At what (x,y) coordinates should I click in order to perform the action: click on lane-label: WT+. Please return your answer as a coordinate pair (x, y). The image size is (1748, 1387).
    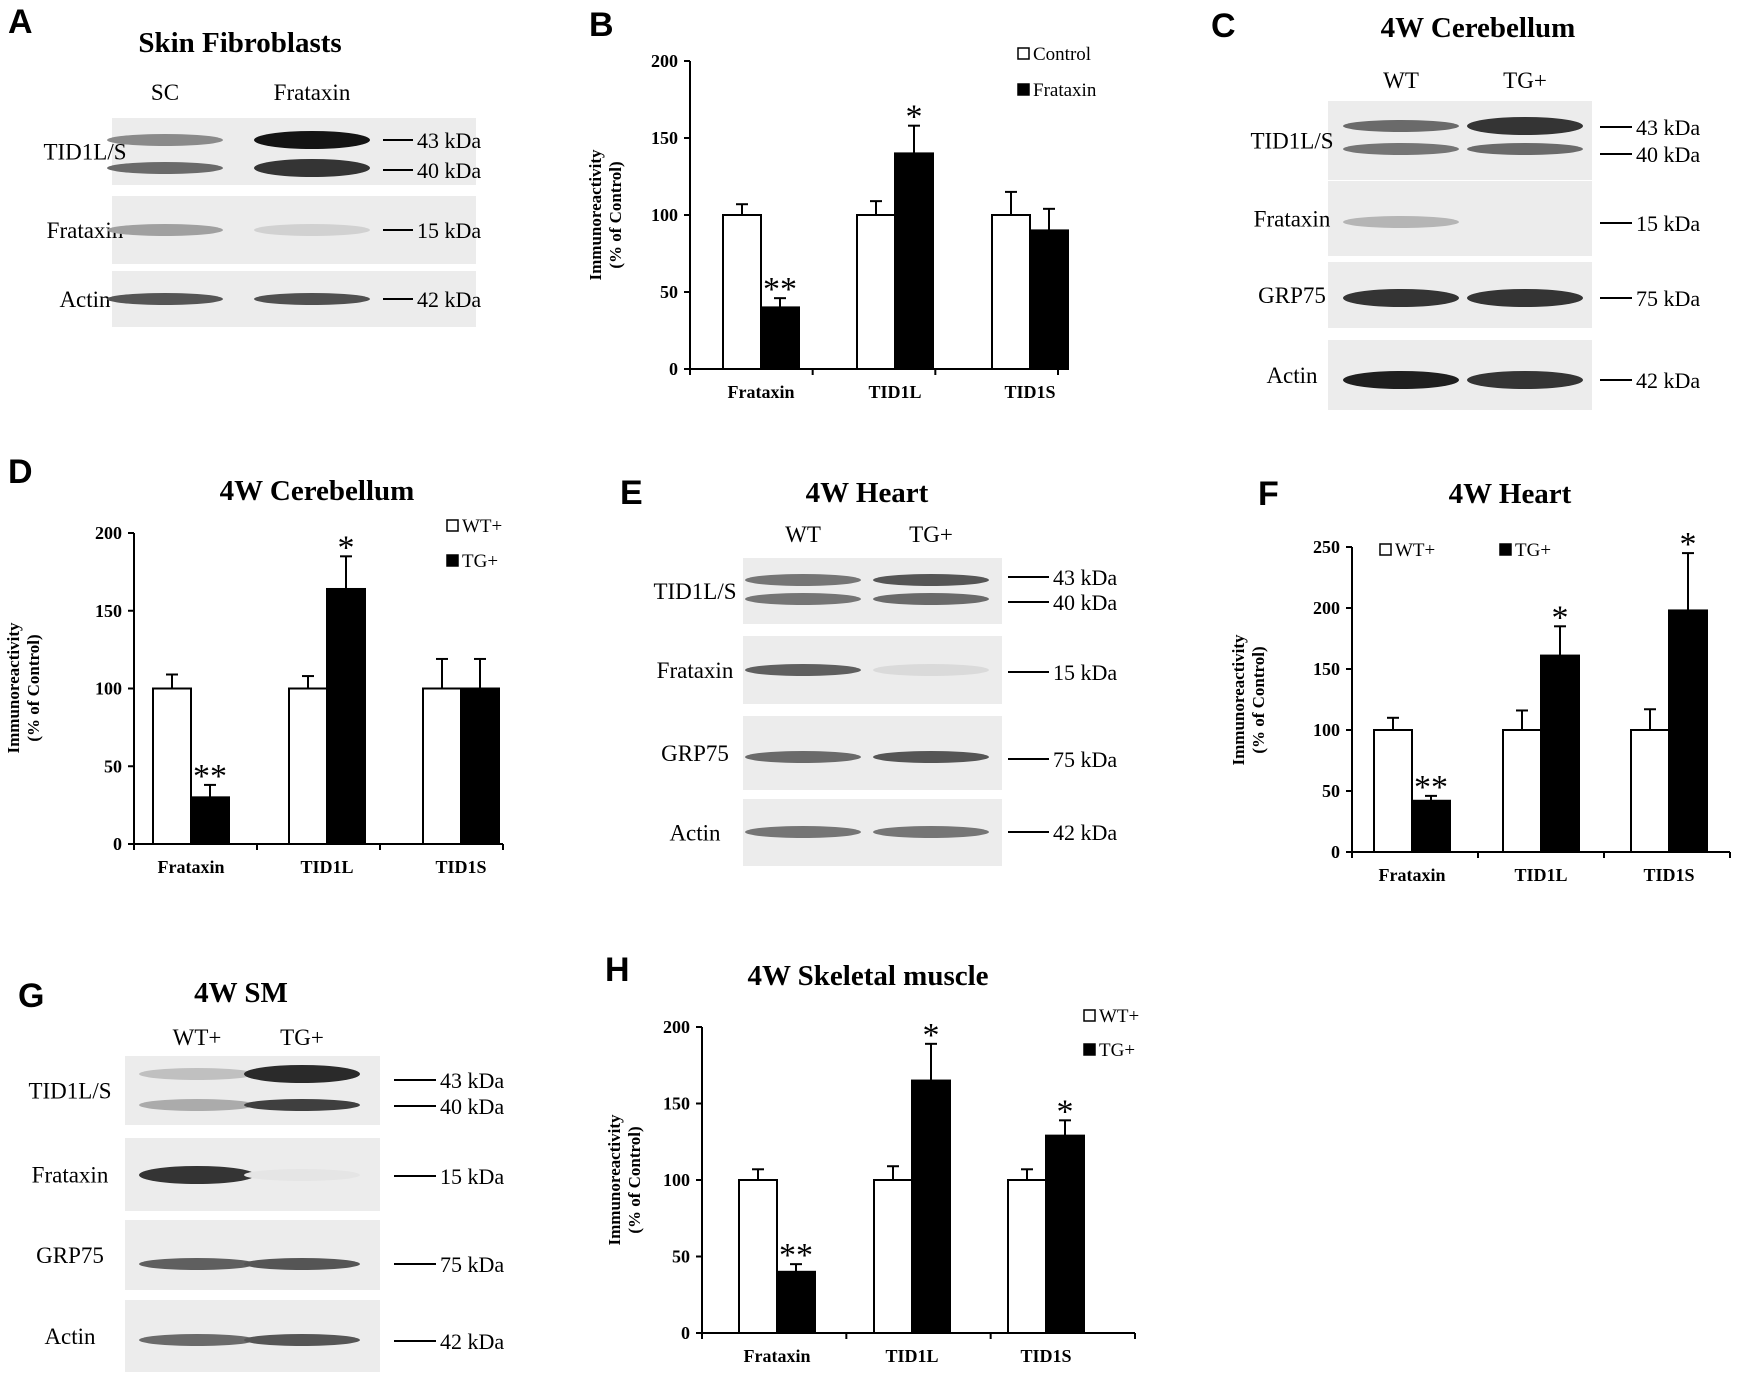
    Looking at the image, I should click on (197, 1037).